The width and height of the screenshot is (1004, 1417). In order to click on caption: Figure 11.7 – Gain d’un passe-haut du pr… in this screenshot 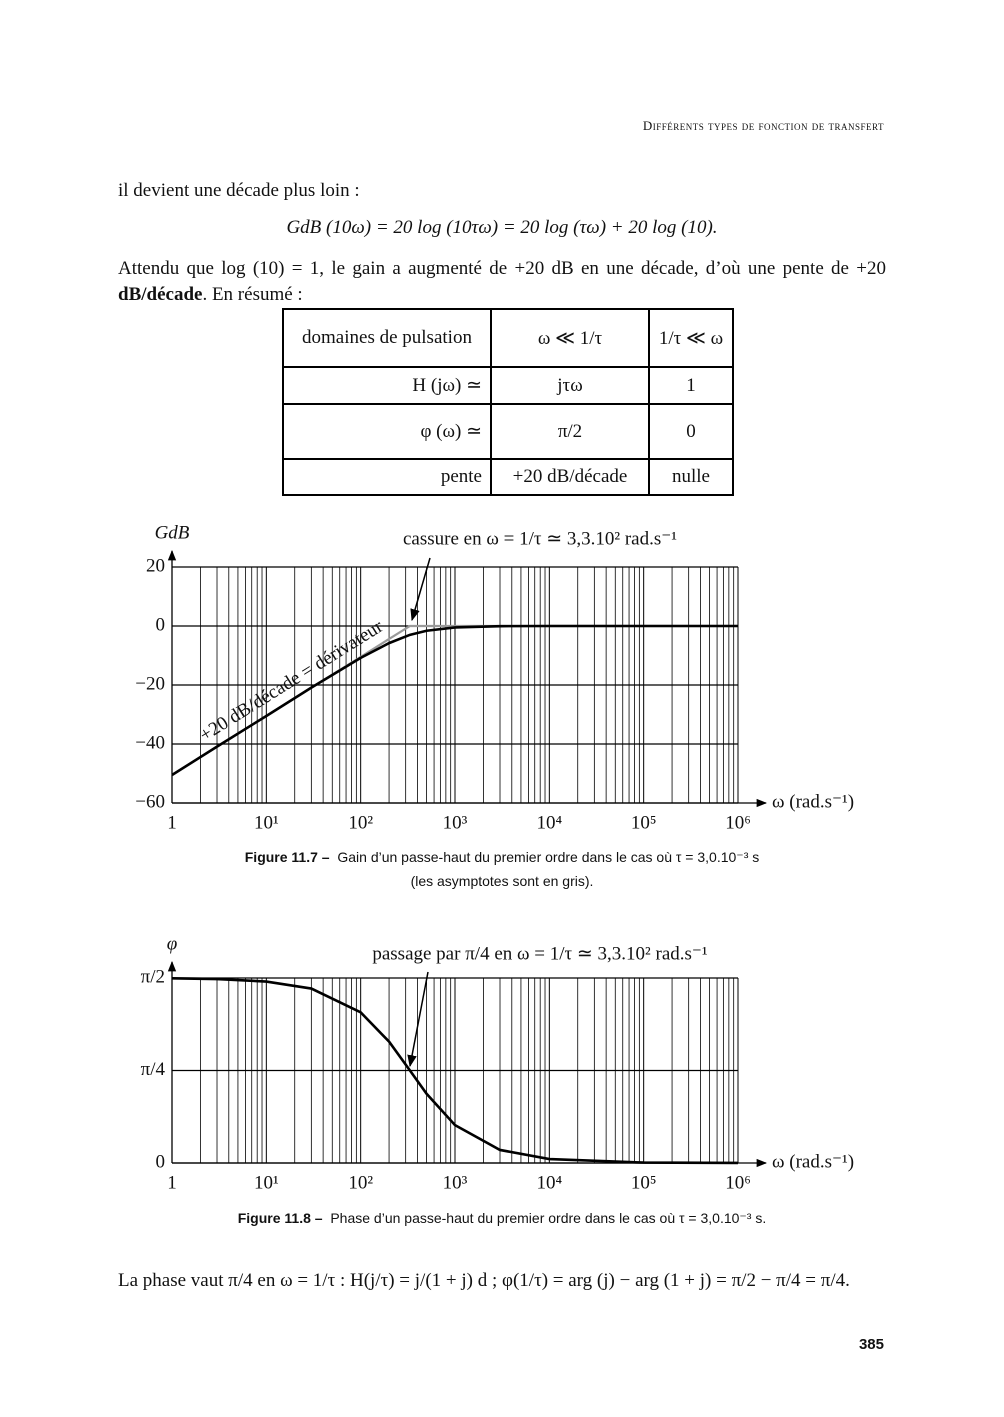, I will do `click(502, 857)`.